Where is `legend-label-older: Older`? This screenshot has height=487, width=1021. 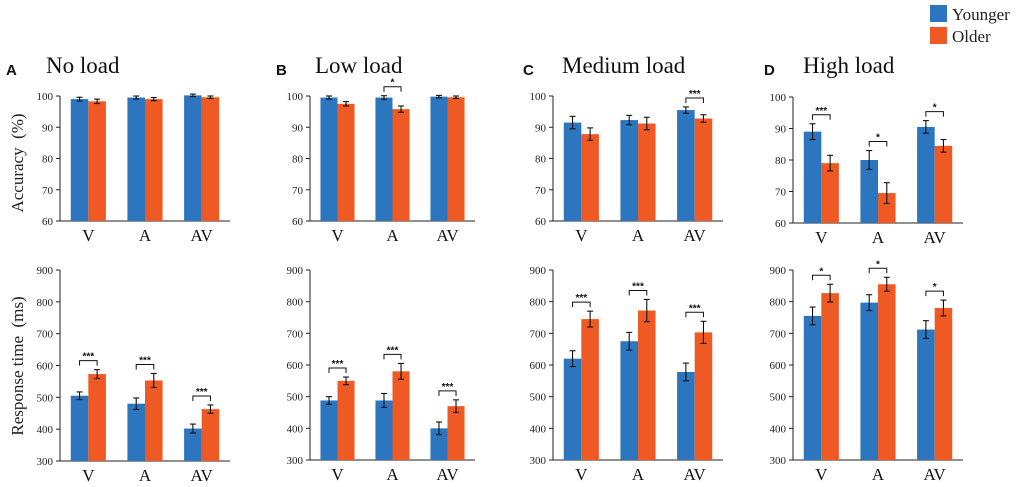
legend-label-older: Older is located at coordinates (971, 36).